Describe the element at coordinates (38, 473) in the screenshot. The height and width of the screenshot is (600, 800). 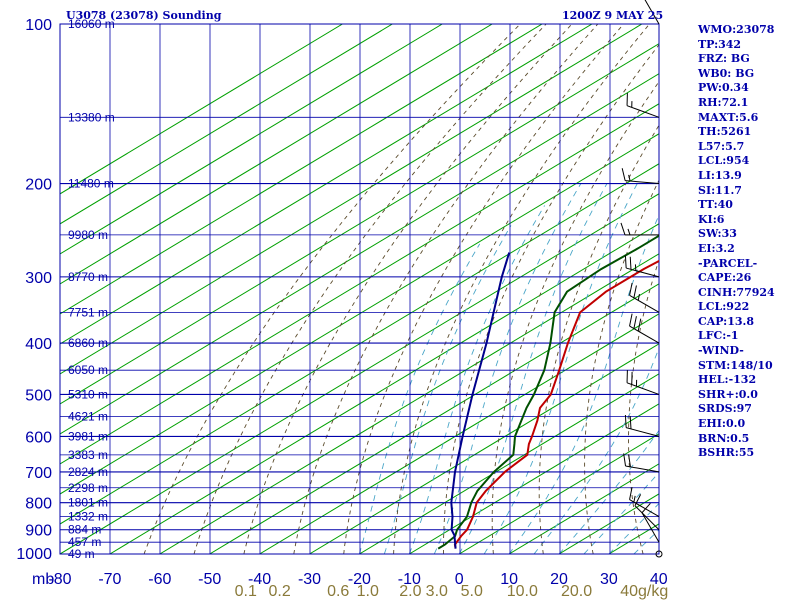
I see `pressure-tick-label: 700` at that location.